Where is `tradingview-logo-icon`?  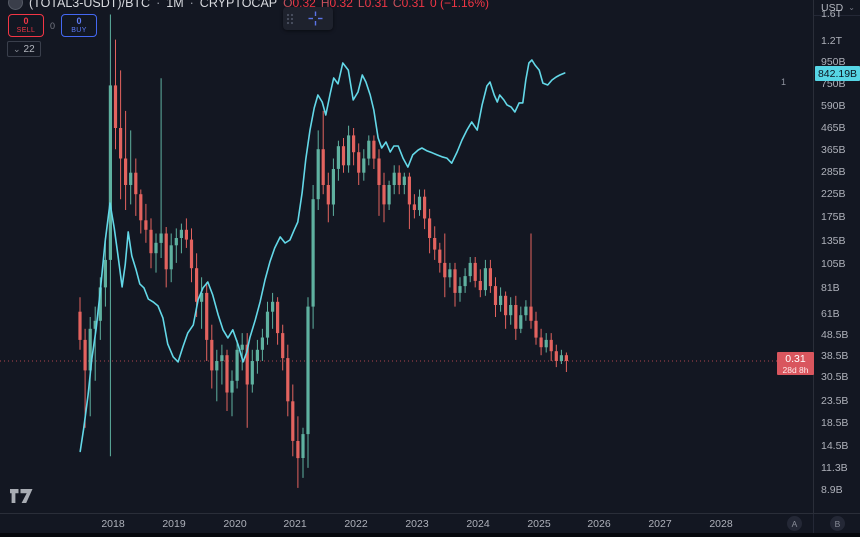
tradingview-logo-icon is located at coordinates (21, 496).